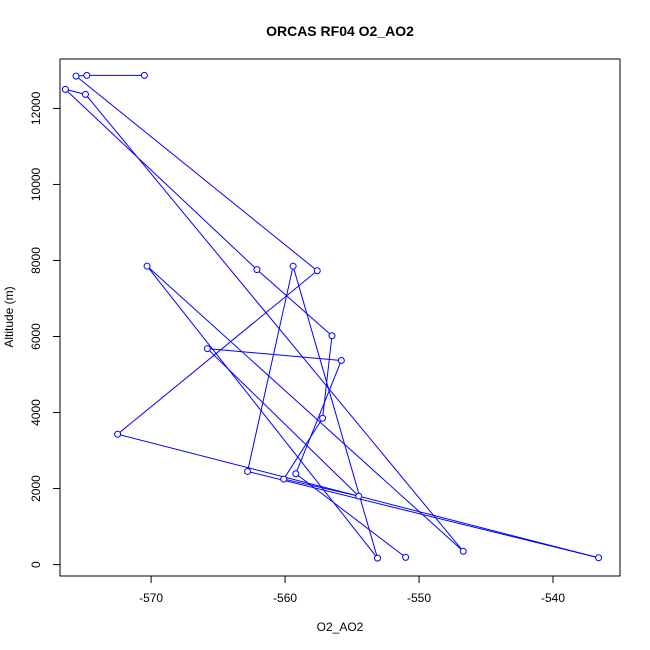 The image size is (650, 650). What do you see at coordinates (340, 627) in the screenshot?
I see `x-axis-label: O2_AO2` at bounding box center [340, 627].